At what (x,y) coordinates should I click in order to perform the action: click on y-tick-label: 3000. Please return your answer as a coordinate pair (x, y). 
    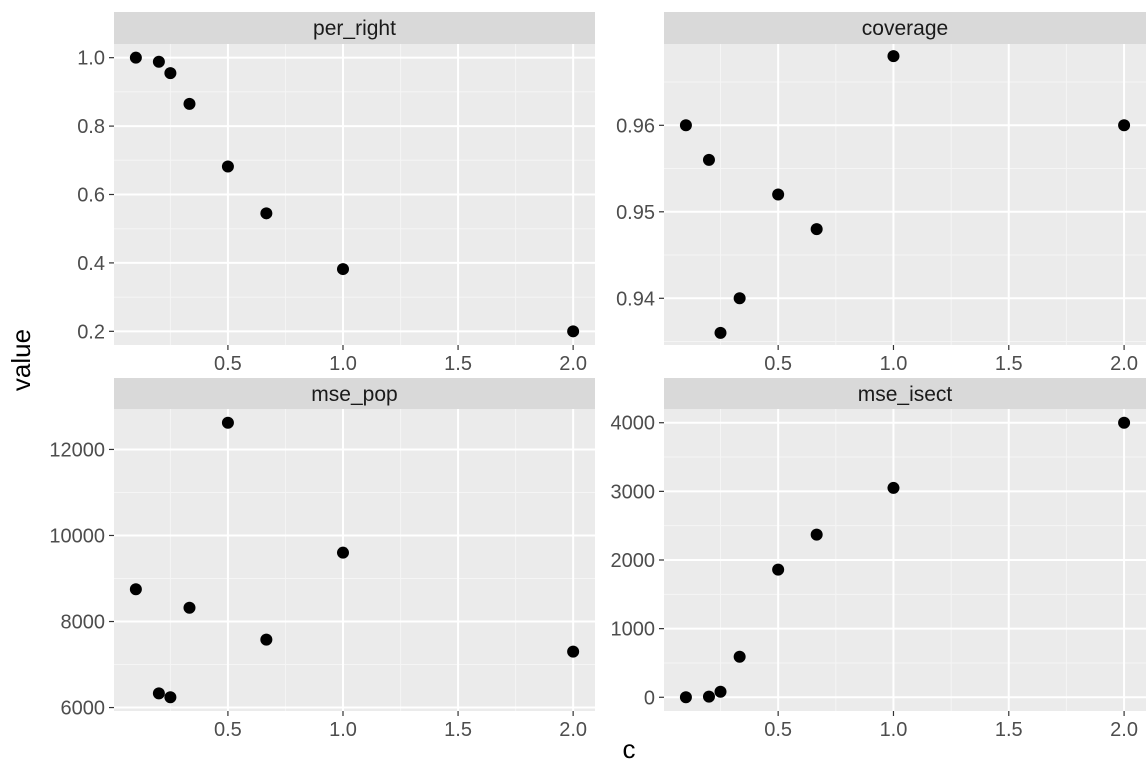
    Looking at the image, I should click on (633, 492).